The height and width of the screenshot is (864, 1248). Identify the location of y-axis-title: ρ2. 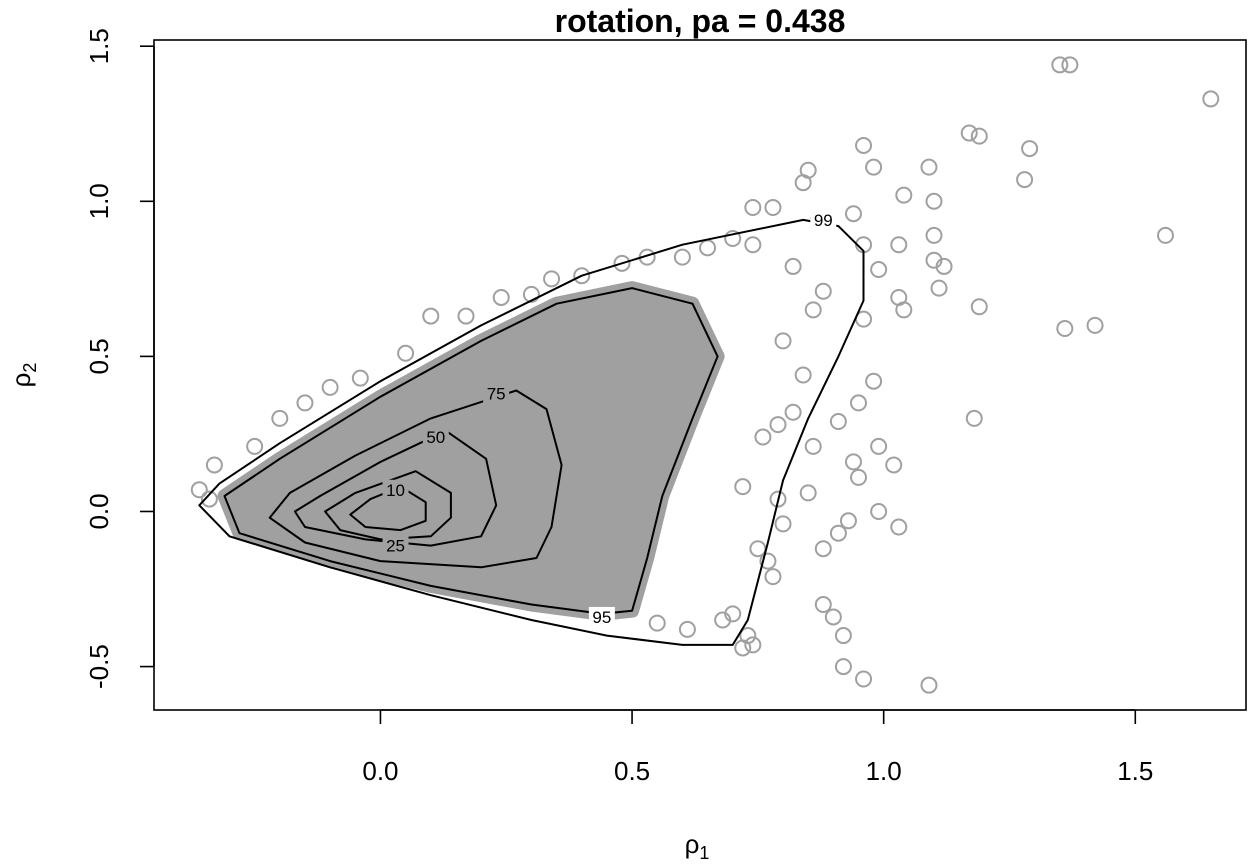
(23, 375).